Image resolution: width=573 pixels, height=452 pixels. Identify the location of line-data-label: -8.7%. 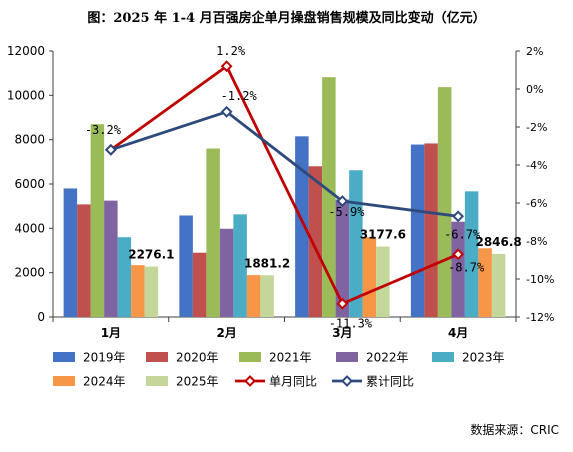
(466, 267).